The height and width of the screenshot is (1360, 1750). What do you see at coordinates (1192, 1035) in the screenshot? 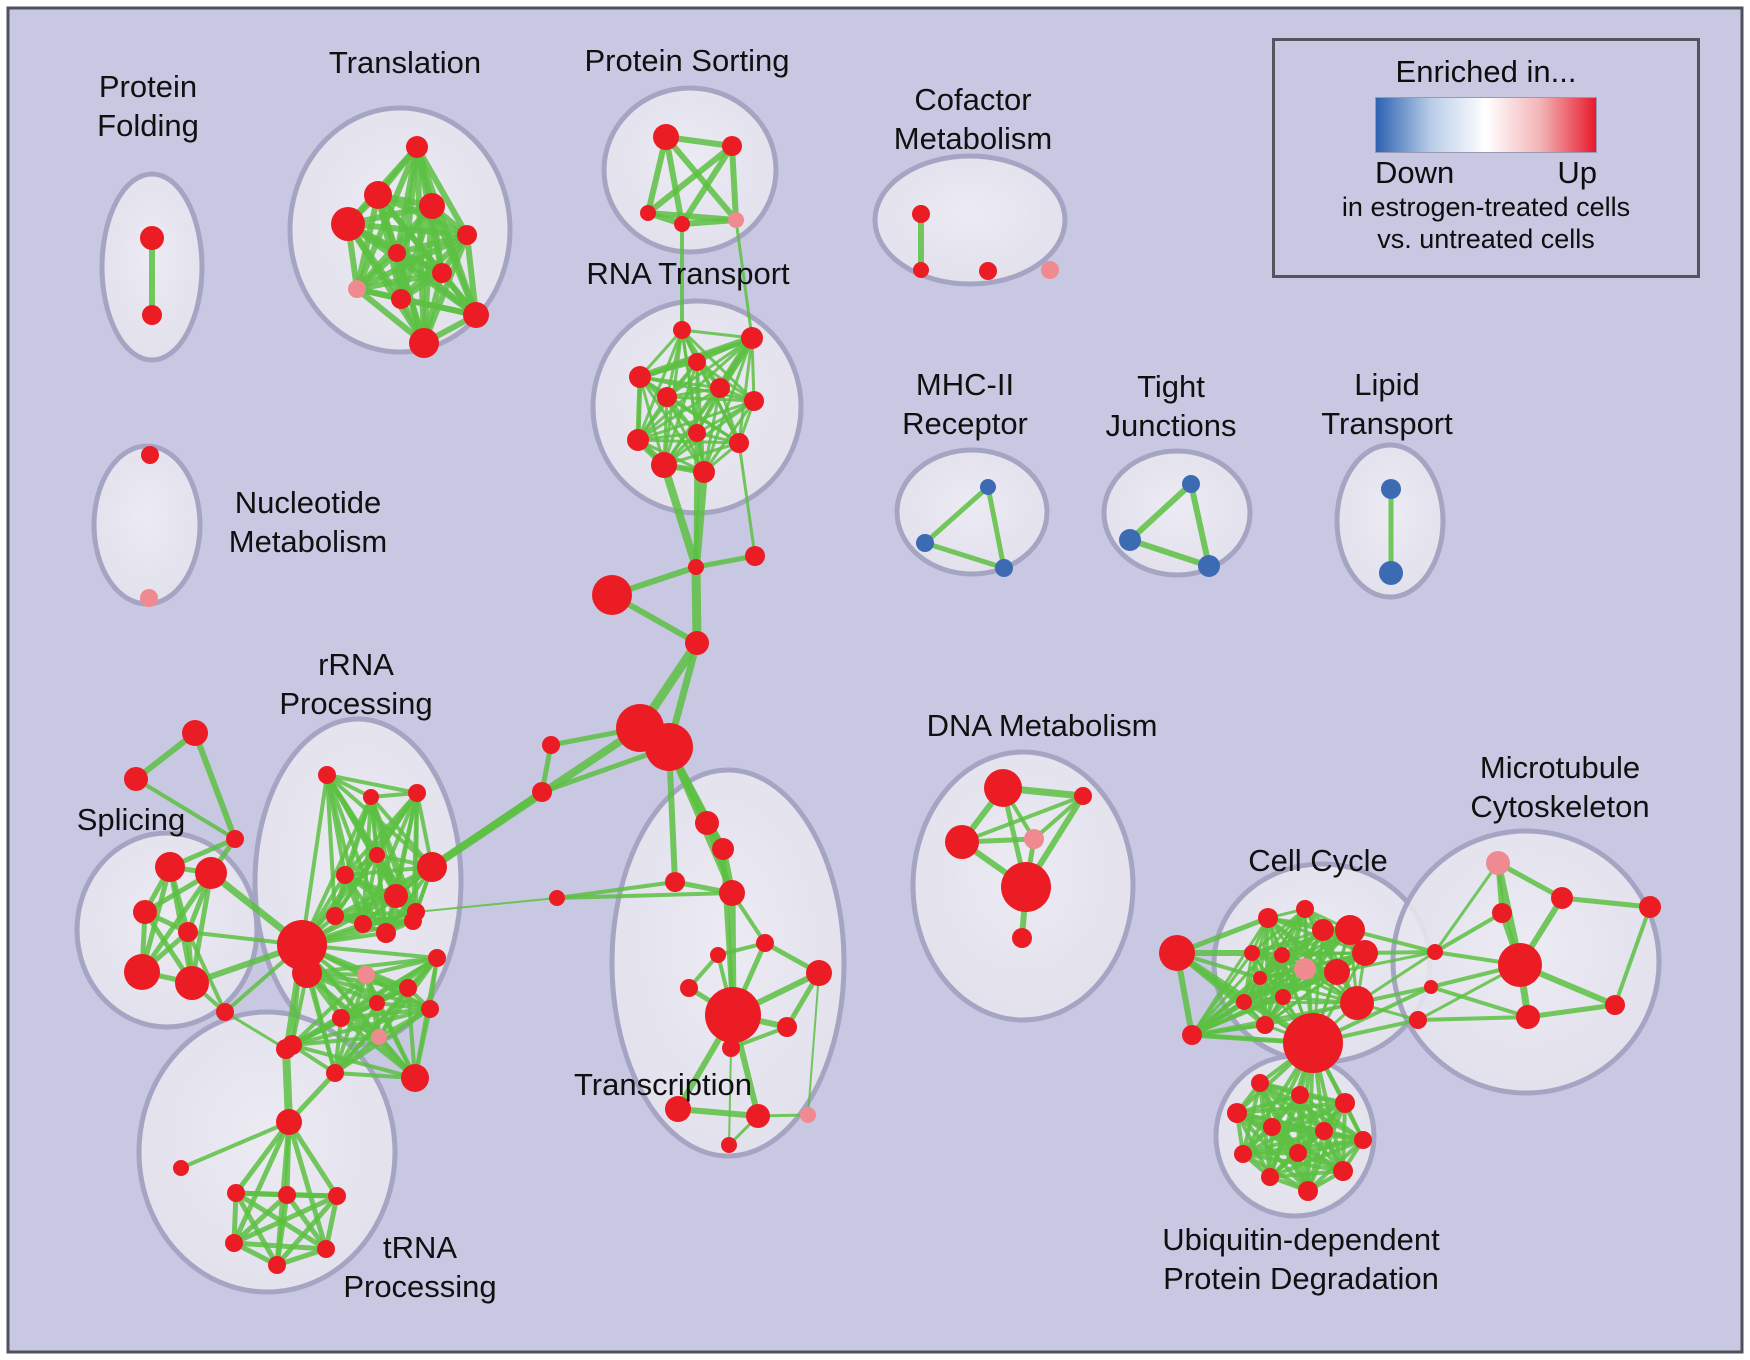
I see `network-node-g14` at bounding box center [1192, 1035].